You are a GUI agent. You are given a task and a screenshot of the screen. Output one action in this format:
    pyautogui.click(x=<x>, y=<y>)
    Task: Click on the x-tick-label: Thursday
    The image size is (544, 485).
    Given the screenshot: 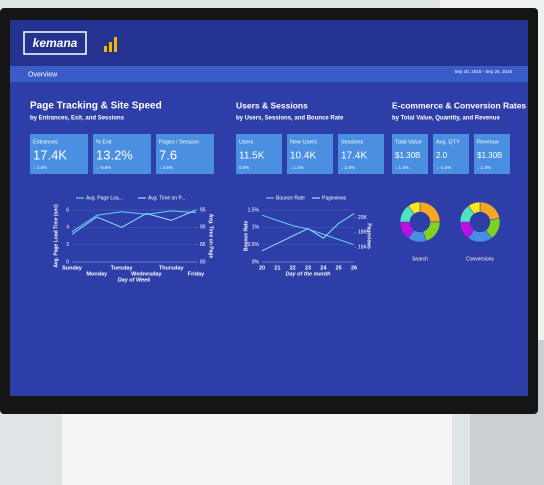 What is the action you would take?
    pyautogui.click(x=172, y=268)
    